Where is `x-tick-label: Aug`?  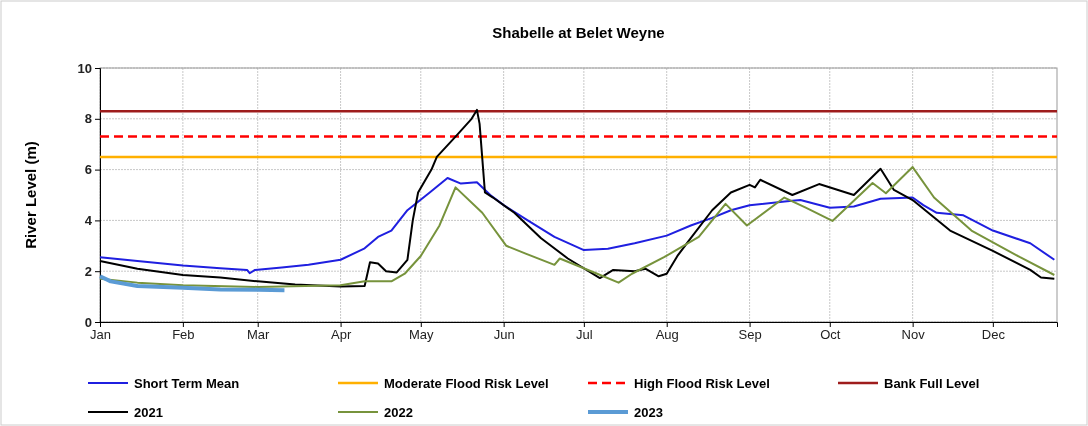
x-tick-label: Aug is located at coordinates (667, 335).